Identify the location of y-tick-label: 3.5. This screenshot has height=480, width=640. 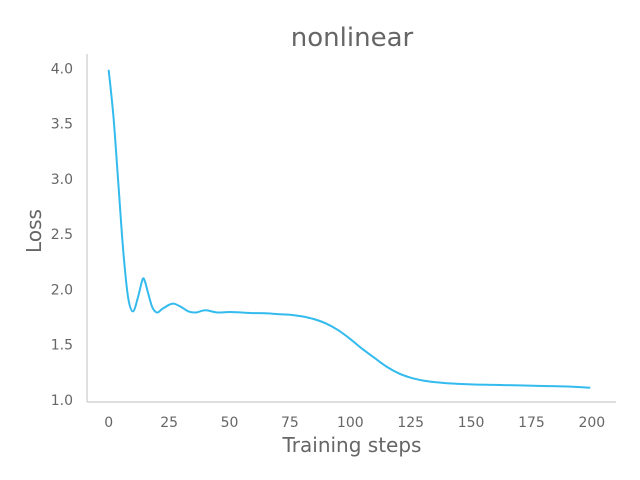
(62, 125).